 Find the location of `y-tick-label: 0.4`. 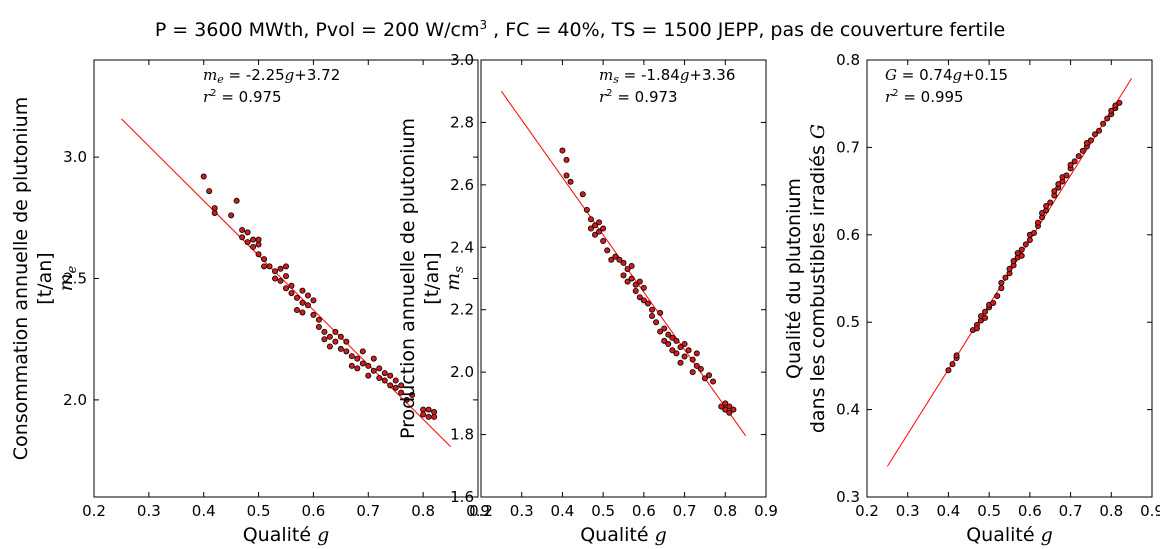

y-tick-label: 0.4 is located at coordinates (848, 410).